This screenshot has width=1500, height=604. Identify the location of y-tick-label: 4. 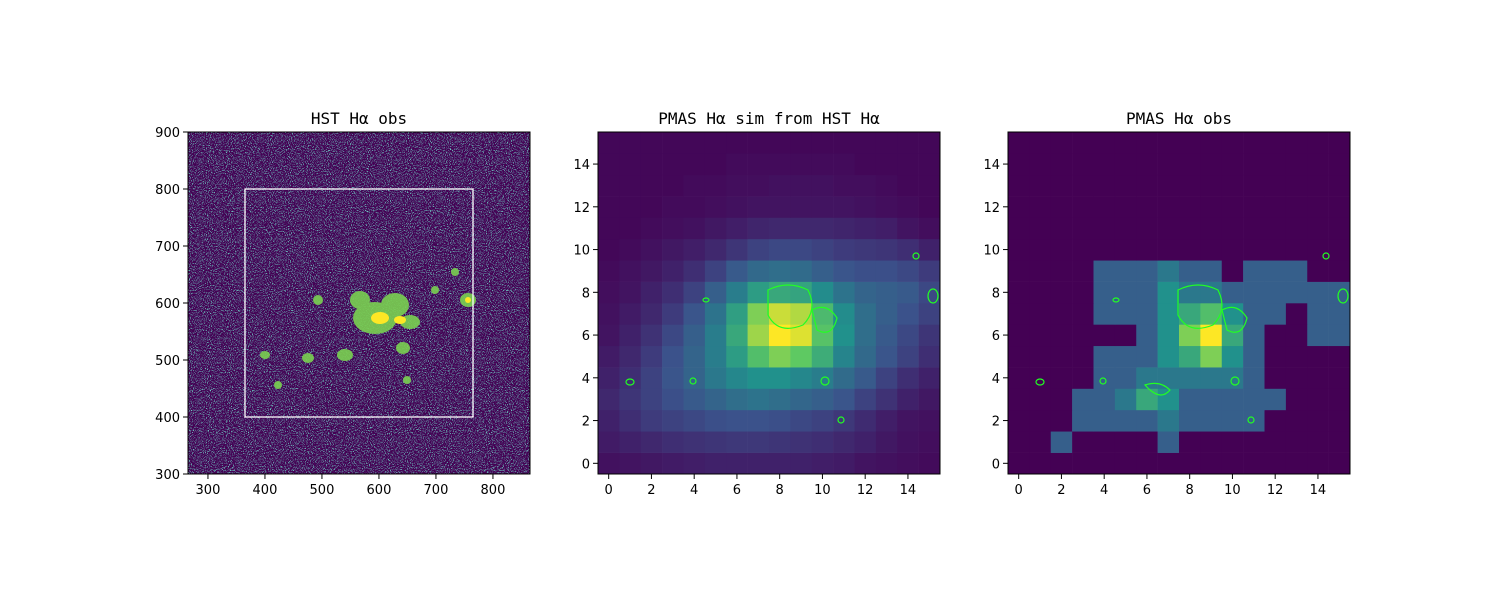
(586, 379).